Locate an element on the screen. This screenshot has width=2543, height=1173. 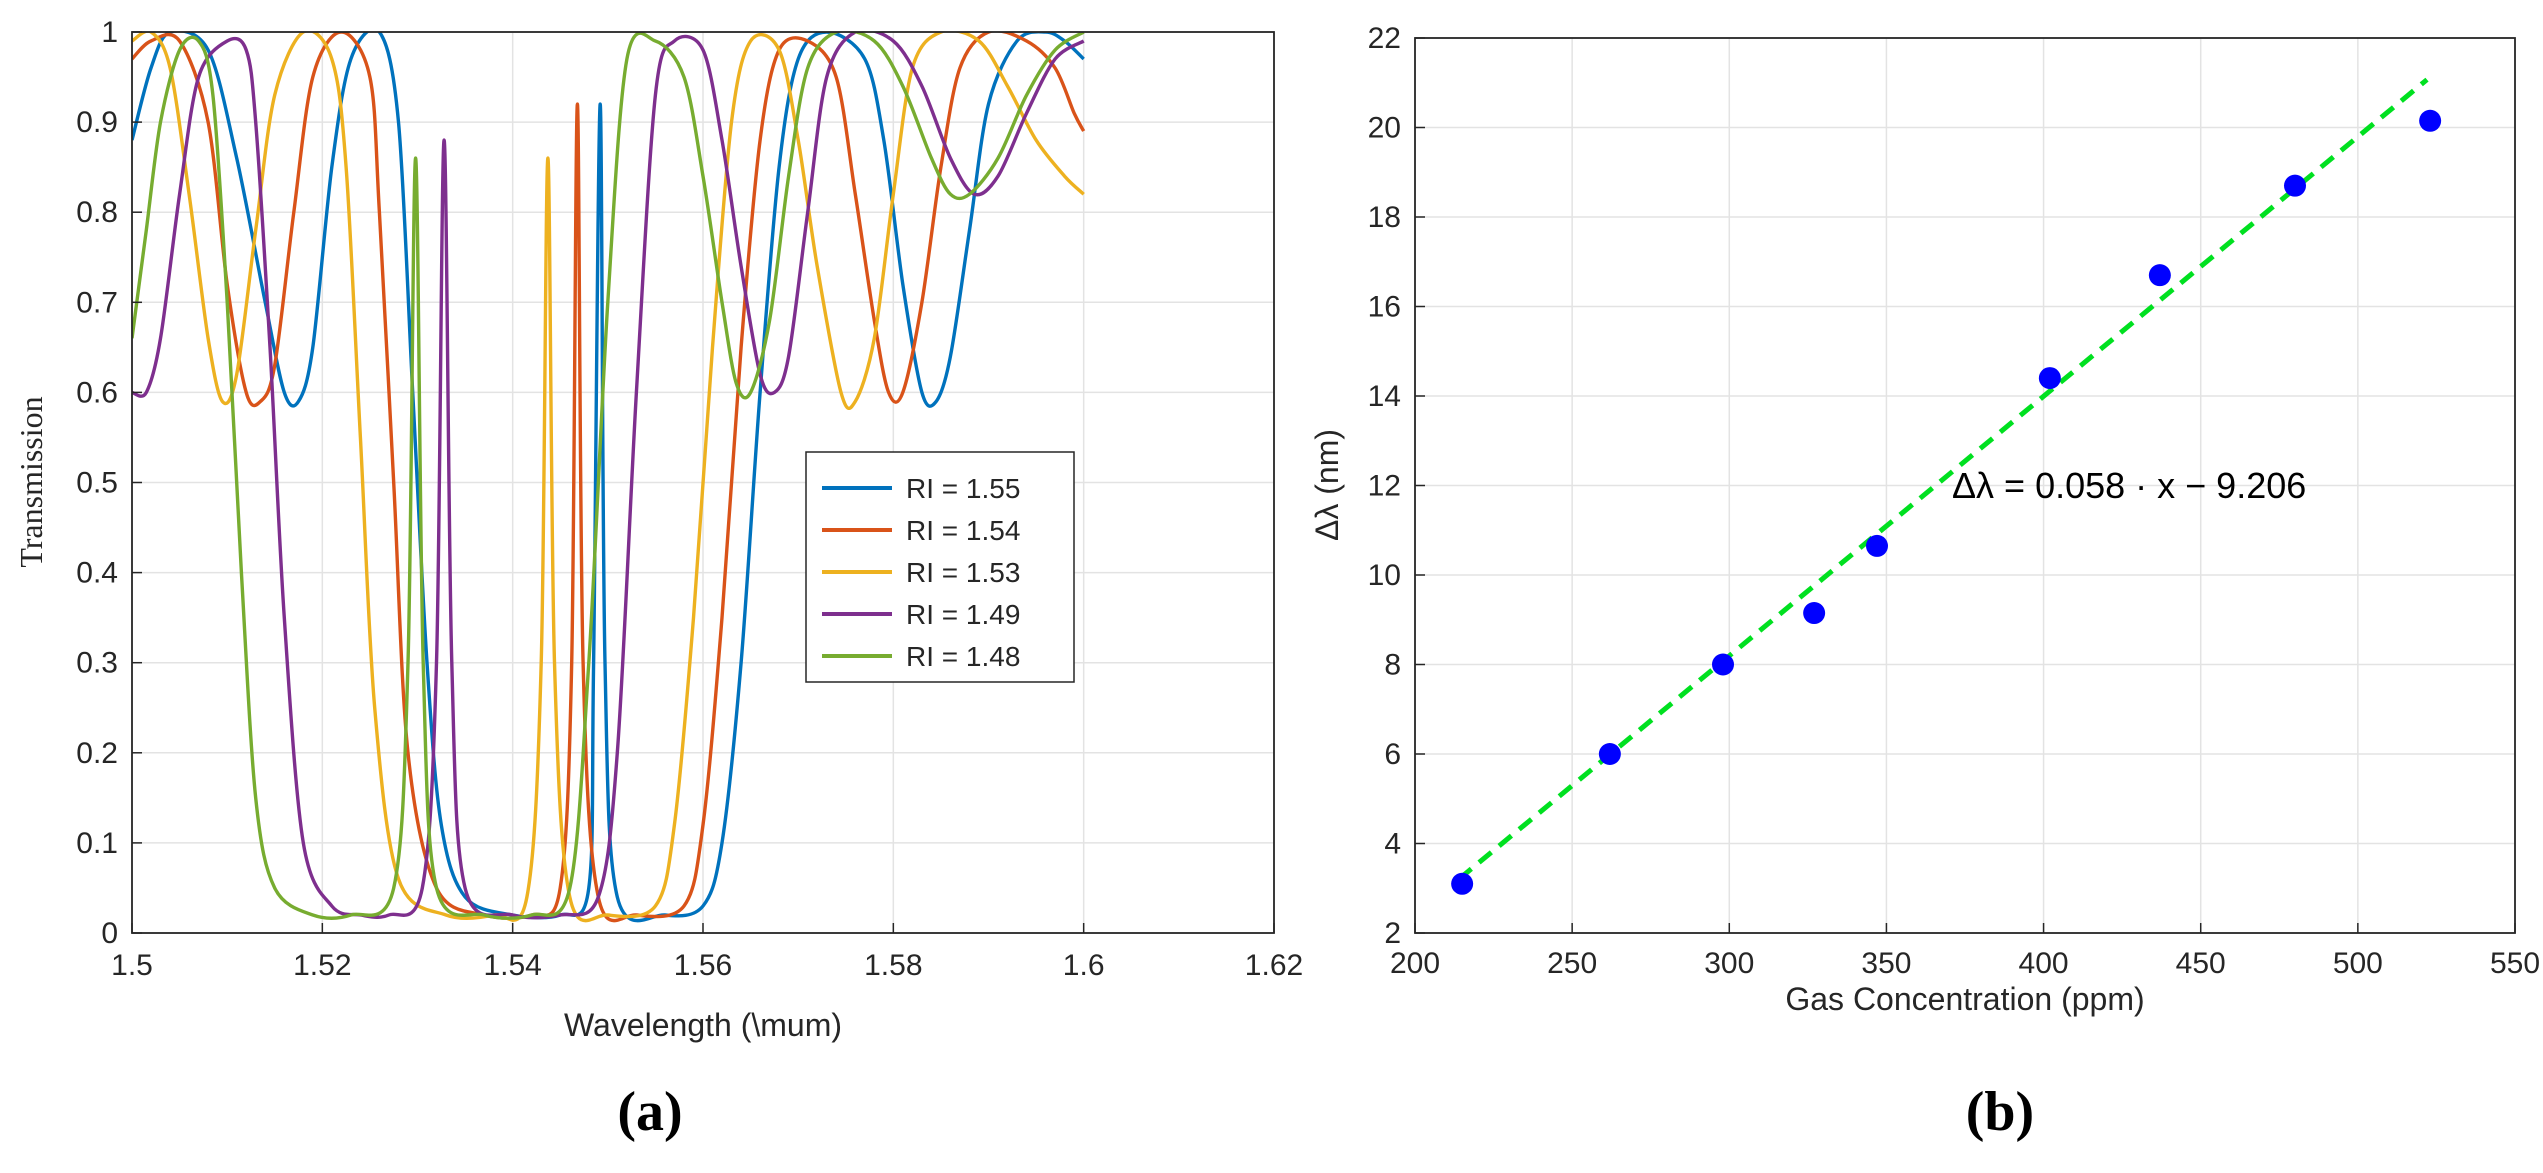
y-tick-label: 0.4 is located at coordinates (97, 573).